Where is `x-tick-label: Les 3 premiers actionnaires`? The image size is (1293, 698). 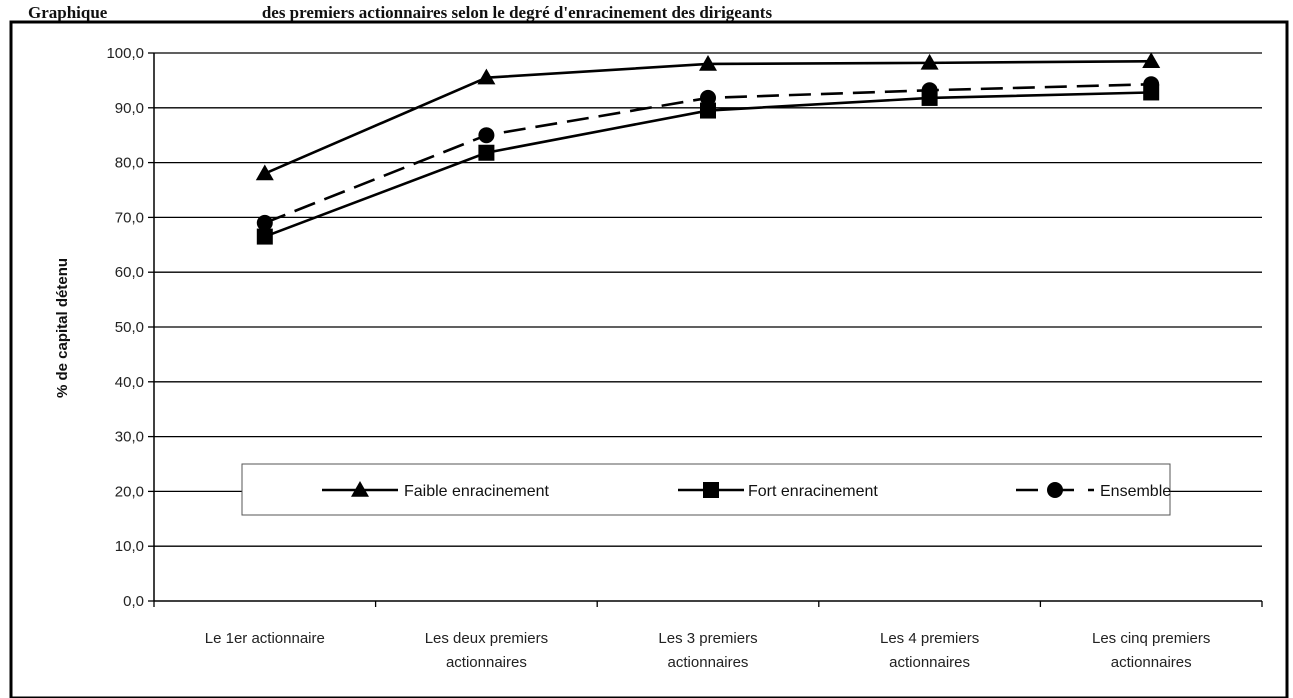 x-tick-label: Les 3 premiers actionnaires is located at coordinates (707, 650).